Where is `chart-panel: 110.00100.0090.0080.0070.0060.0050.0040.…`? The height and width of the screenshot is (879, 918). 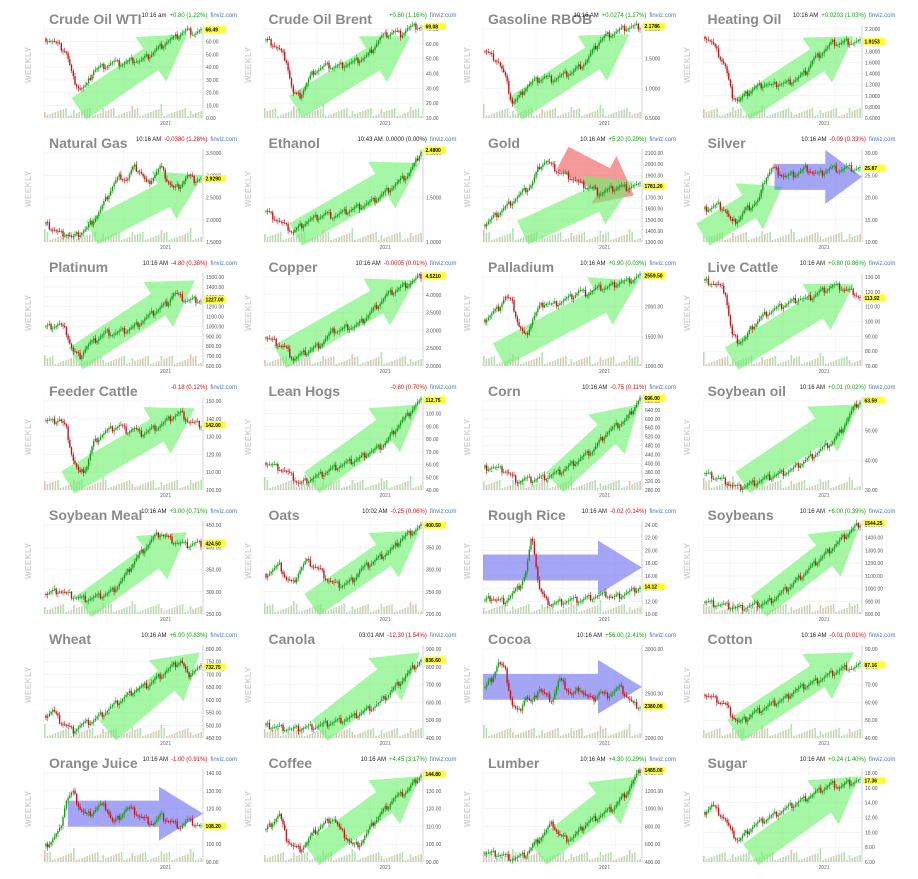
chart-panel: 110.00100.0090.0080.0070.0060.0050.0040.… is located at coordinates (349, 439).